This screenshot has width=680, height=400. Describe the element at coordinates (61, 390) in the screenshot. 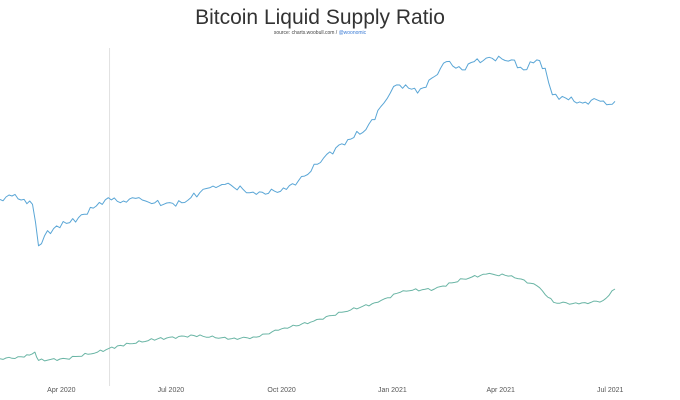

I see `x-tick-label: Apr 2020` at that location.